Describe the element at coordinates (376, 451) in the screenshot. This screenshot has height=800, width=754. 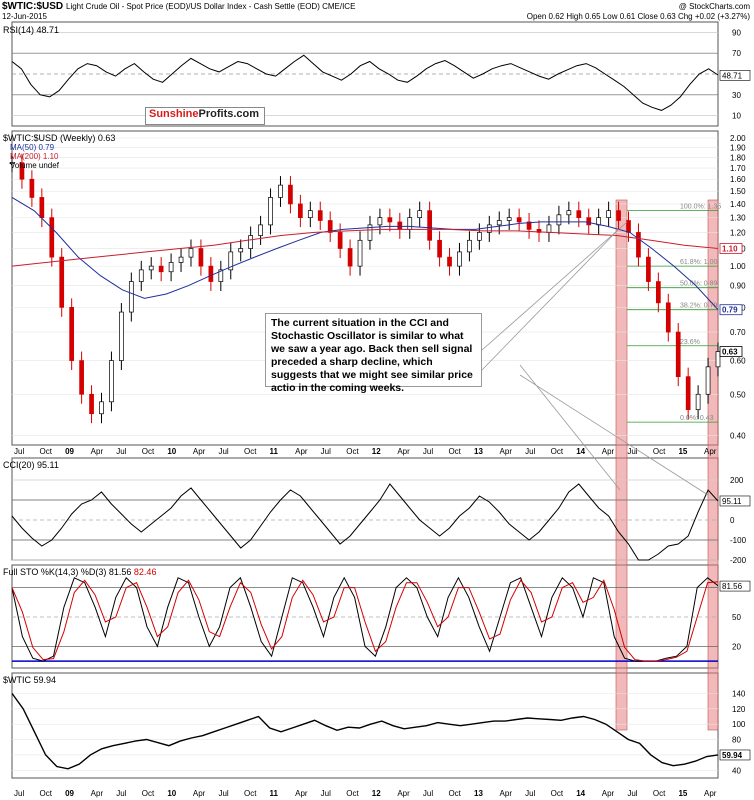
I see `x-tick-label: 12` at that location.